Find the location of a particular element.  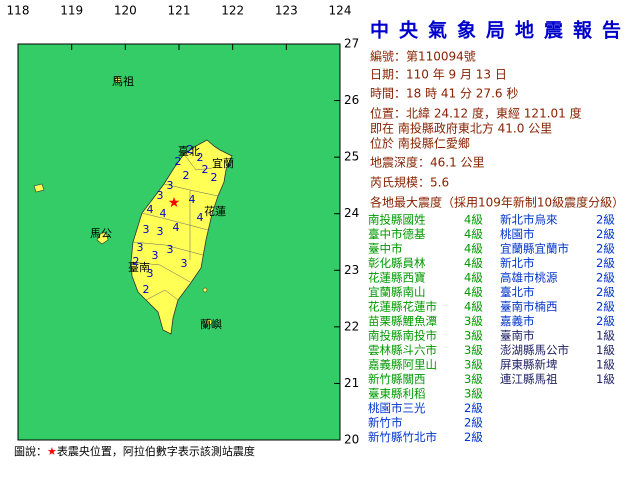

station-name: 宜蘭縣南山 is located at coordinates (397, 292).